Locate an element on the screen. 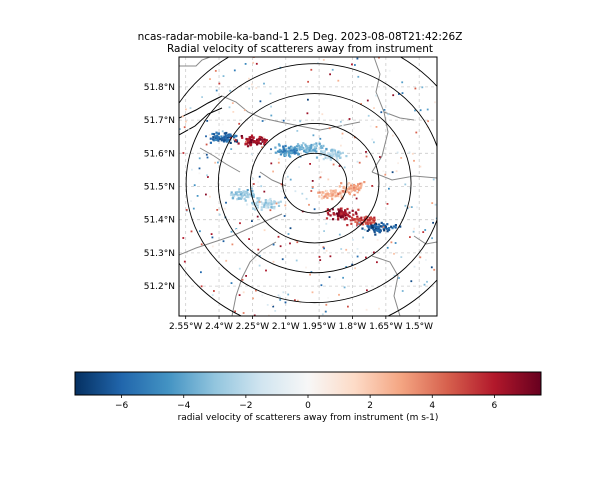 This screenshot has width=600, height=480. colorbar-tick-label: −2 is located at coordinates (245, 406).